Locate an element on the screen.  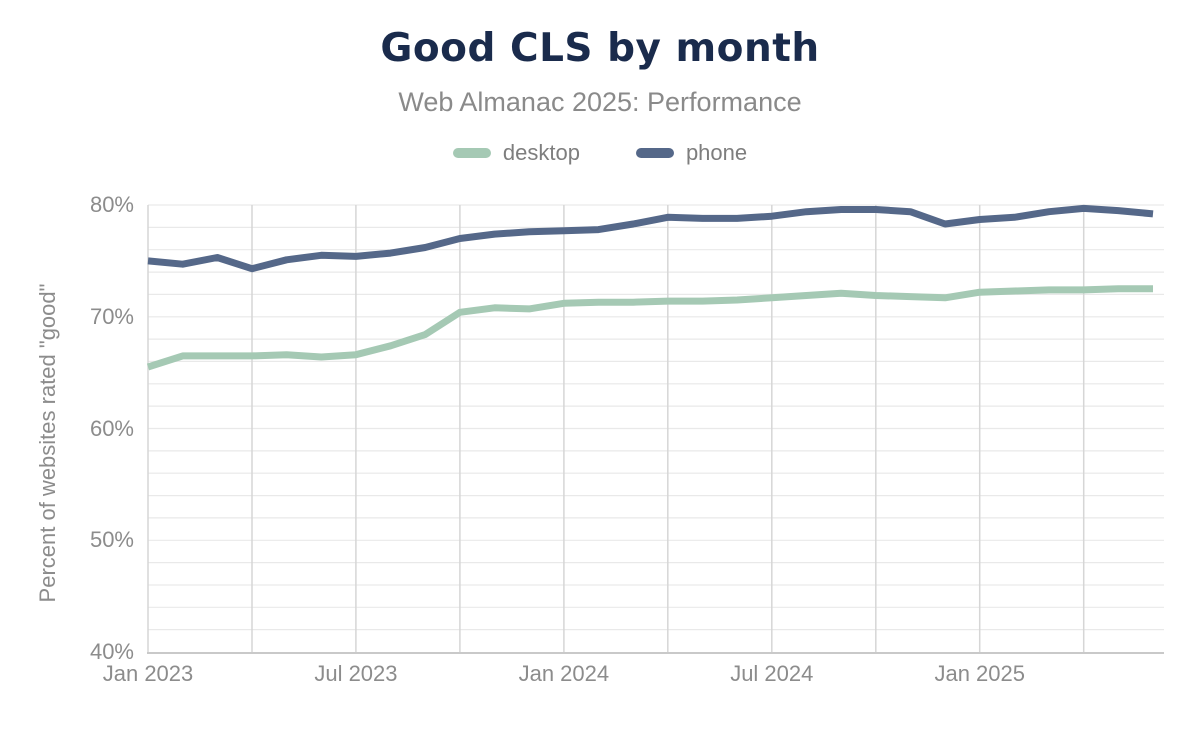
legend-label-phone: phone is located at coordinates (716, 152).